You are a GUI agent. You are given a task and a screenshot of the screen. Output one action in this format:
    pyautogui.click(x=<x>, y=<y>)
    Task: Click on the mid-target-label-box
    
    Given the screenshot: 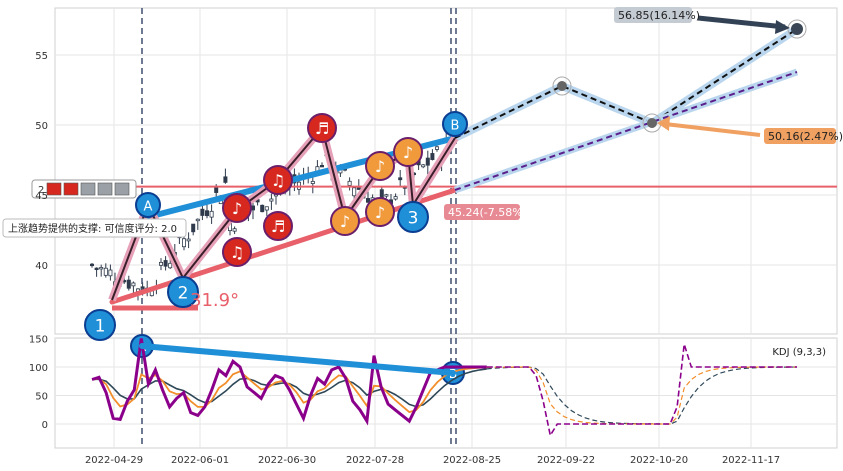 What is the action you would take?
    pyautogui.click(x=800, y=136)
    